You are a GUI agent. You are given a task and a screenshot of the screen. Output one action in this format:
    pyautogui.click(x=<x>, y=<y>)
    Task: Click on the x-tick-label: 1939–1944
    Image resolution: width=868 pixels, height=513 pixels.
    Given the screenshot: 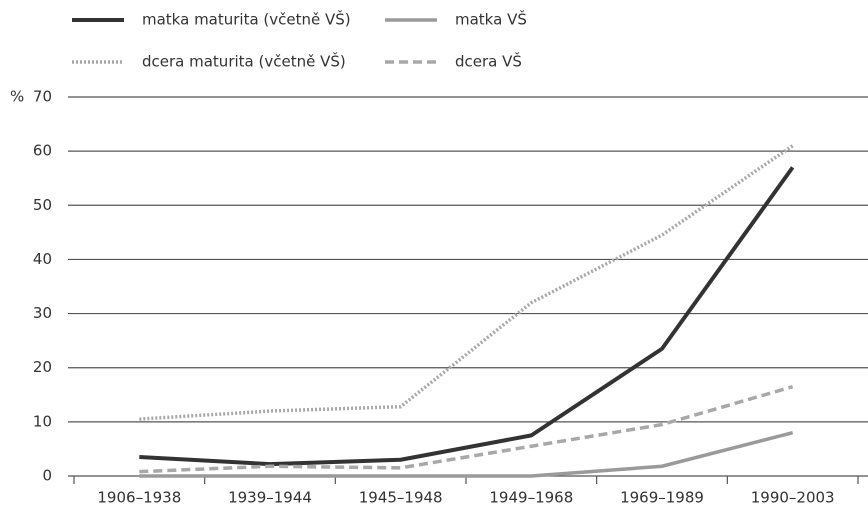 What is the action you would take?
    pyautogui.click(x=270, y=498)
    